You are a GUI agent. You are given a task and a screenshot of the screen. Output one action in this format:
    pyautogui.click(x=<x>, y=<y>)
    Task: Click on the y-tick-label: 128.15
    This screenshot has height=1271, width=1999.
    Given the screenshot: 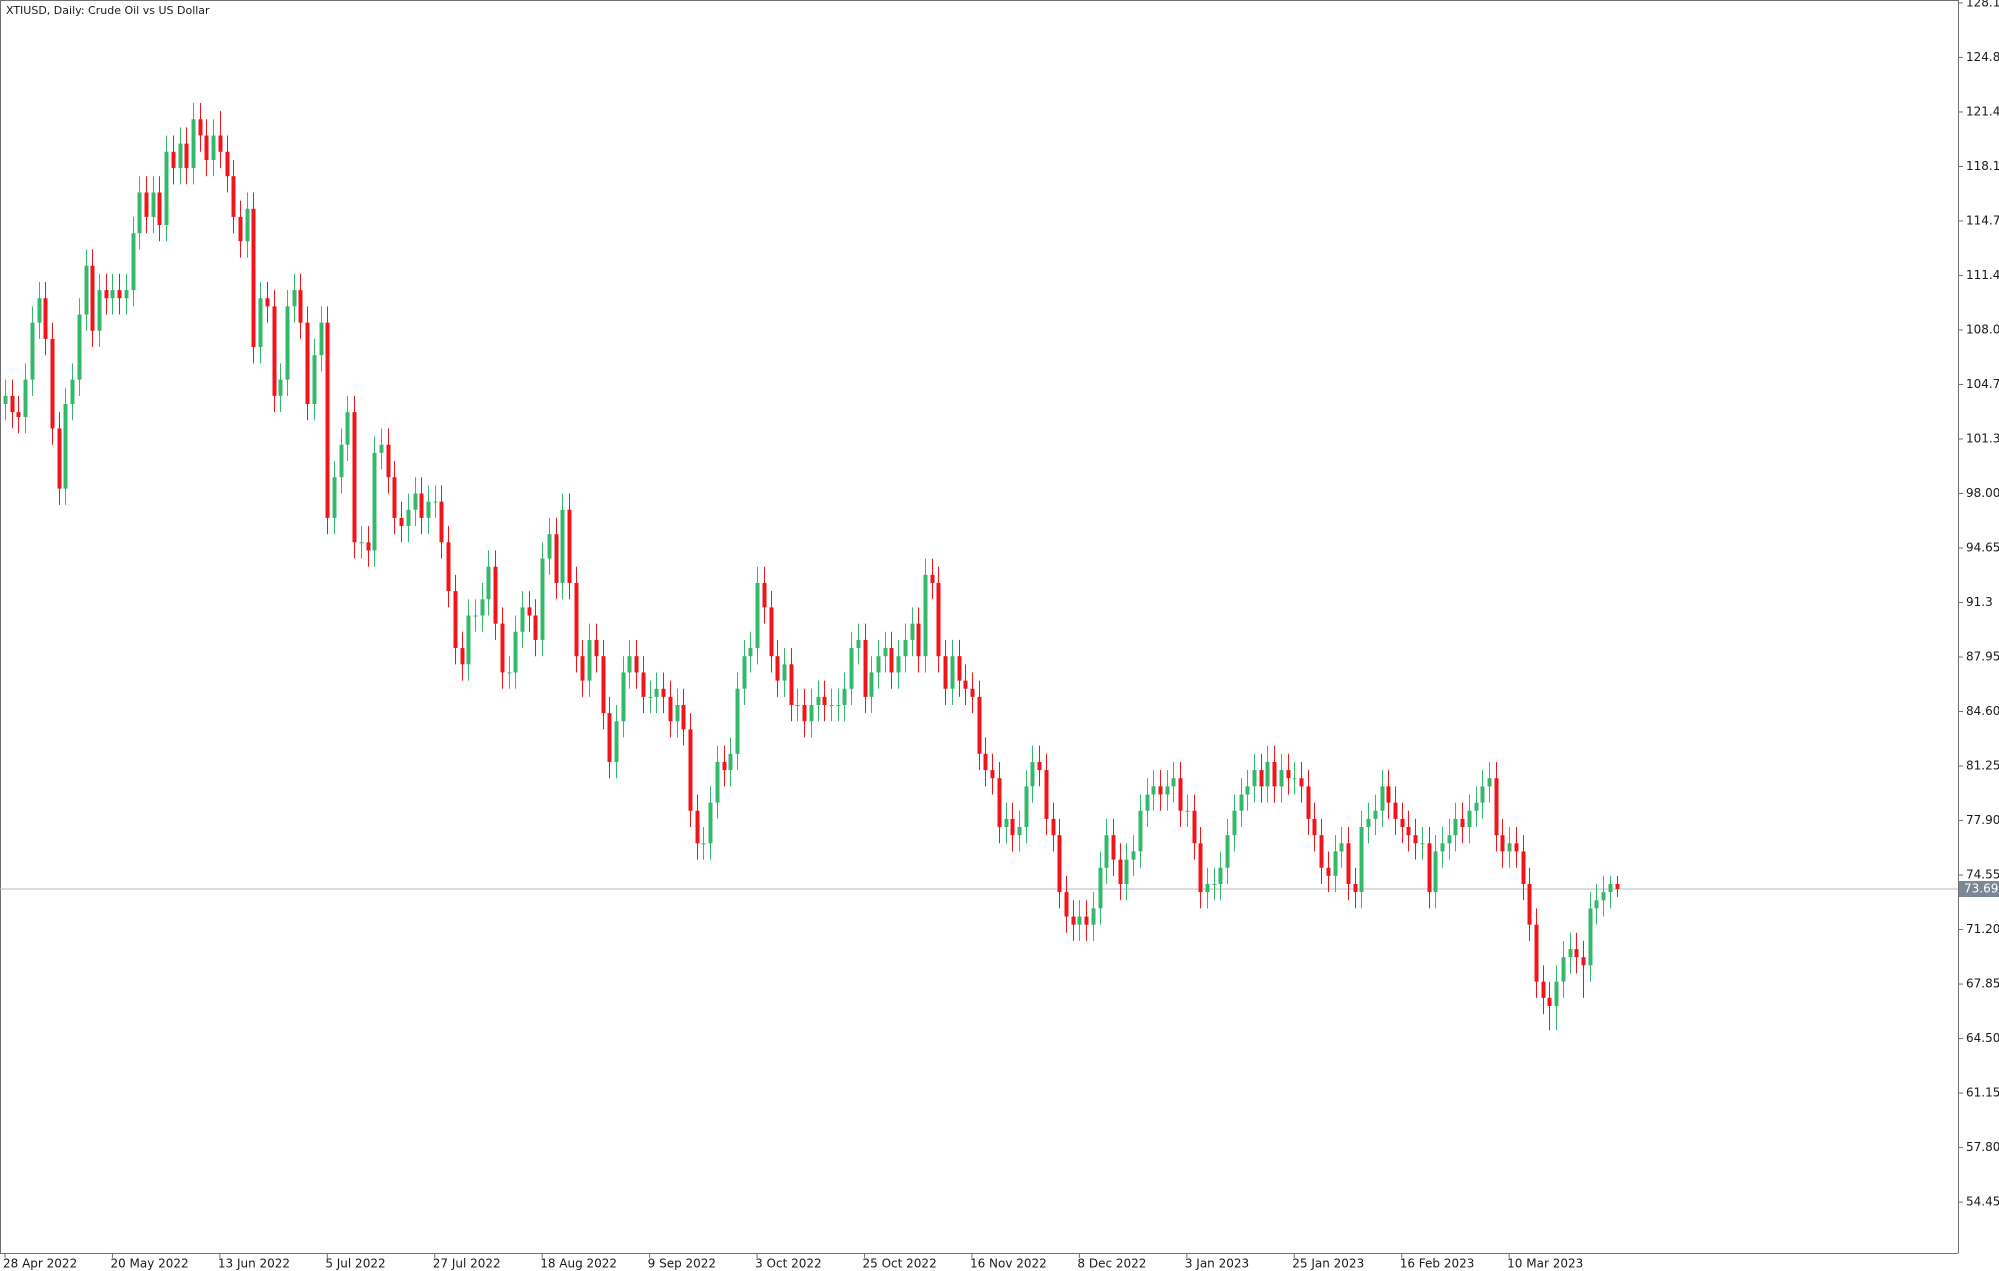 What is the action you would take?
    pyautogui.click(x=1982, y=4)
    